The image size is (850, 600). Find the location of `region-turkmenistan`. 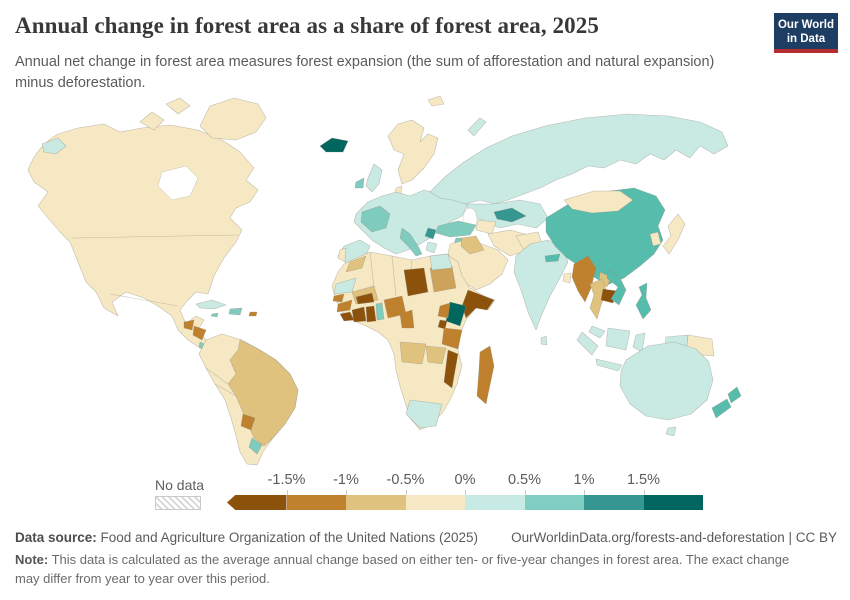

region-turkmenistan is located at coordinates (486, 227).